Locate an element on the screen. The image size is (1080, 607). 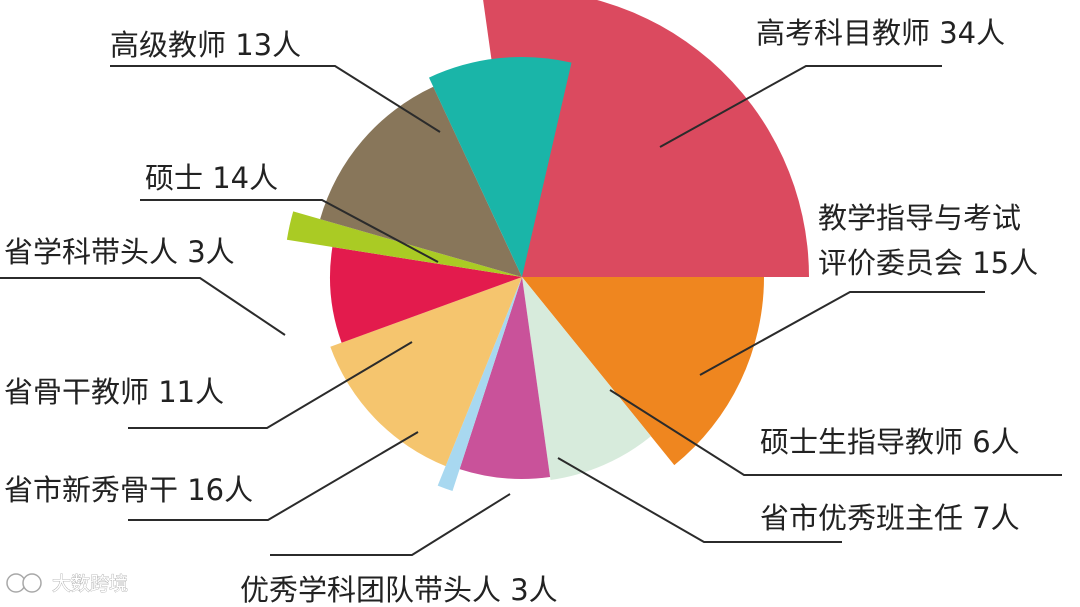
watermark-text: 大数跨境 is located at coordinates (90, 584).